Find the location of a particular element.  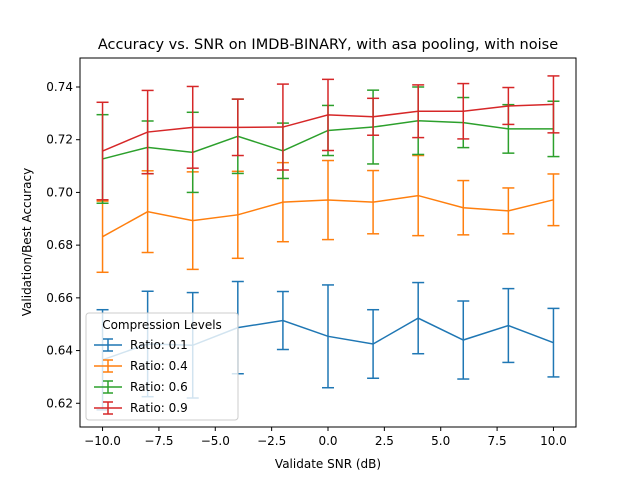

x-tick-label: −7.5 is located at coordinates (158, 441).